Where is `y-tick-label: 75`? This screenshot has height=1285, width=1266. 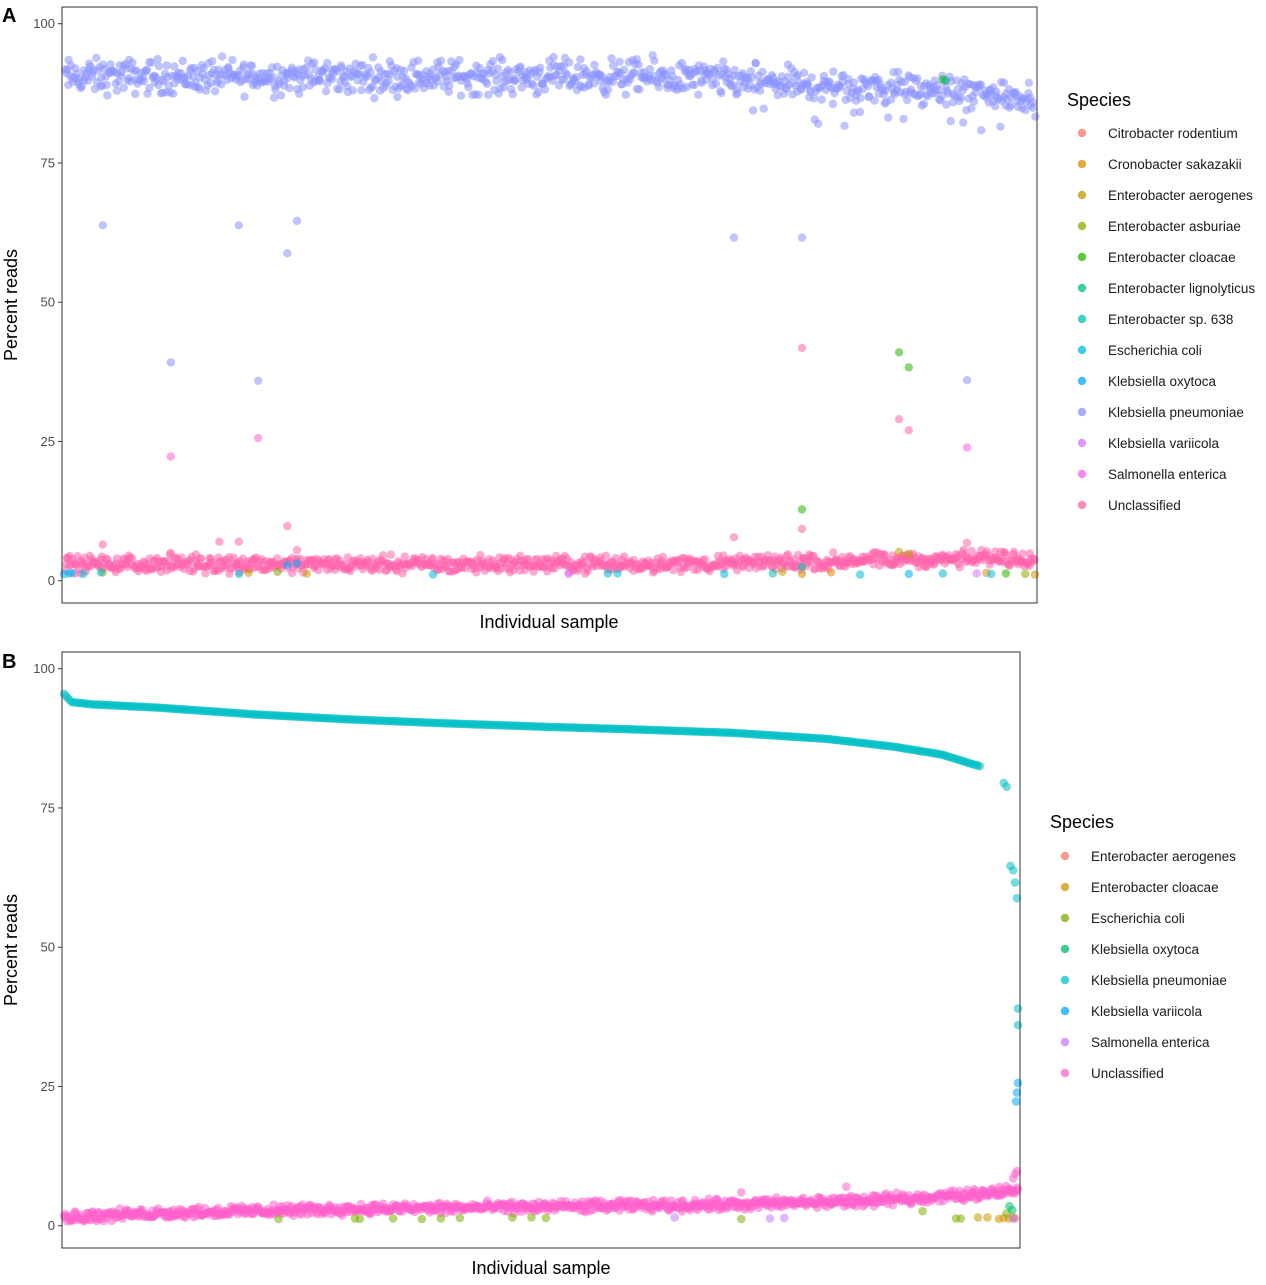
y-tick-label: 75 is located at coordinates (48, 162).